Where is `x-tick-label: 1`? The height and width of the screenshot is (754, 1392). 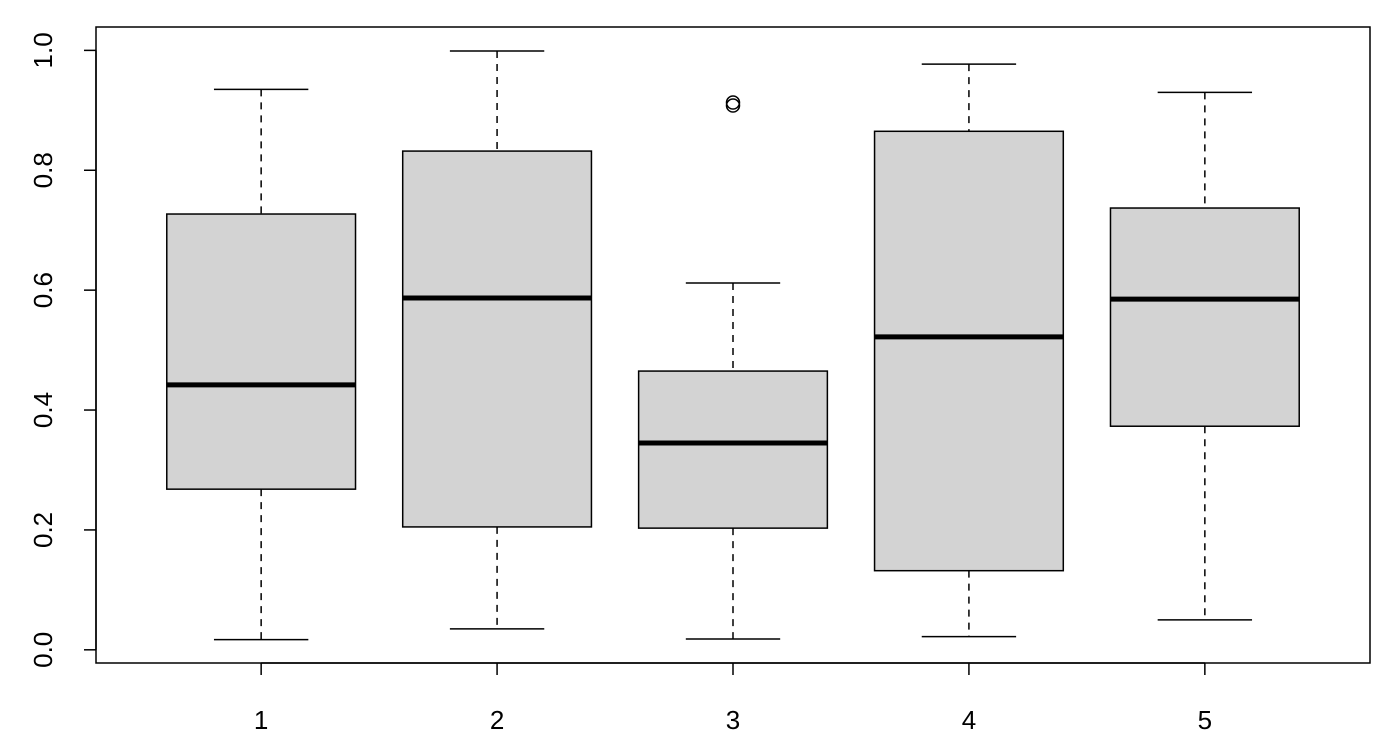 x-tick-label: 1 is located at coordinates (261, 720).